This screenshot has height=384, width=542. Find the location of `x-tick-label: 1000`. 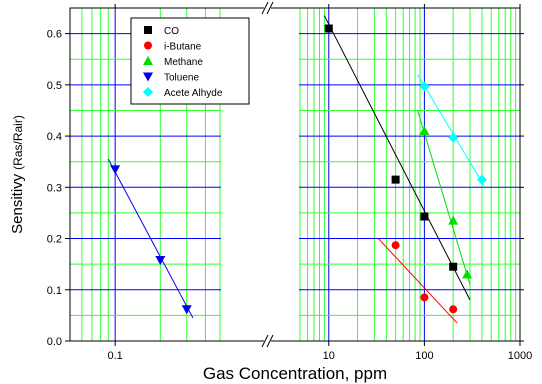

x-tick-label: 1000 is located at coordinates (520, 356).